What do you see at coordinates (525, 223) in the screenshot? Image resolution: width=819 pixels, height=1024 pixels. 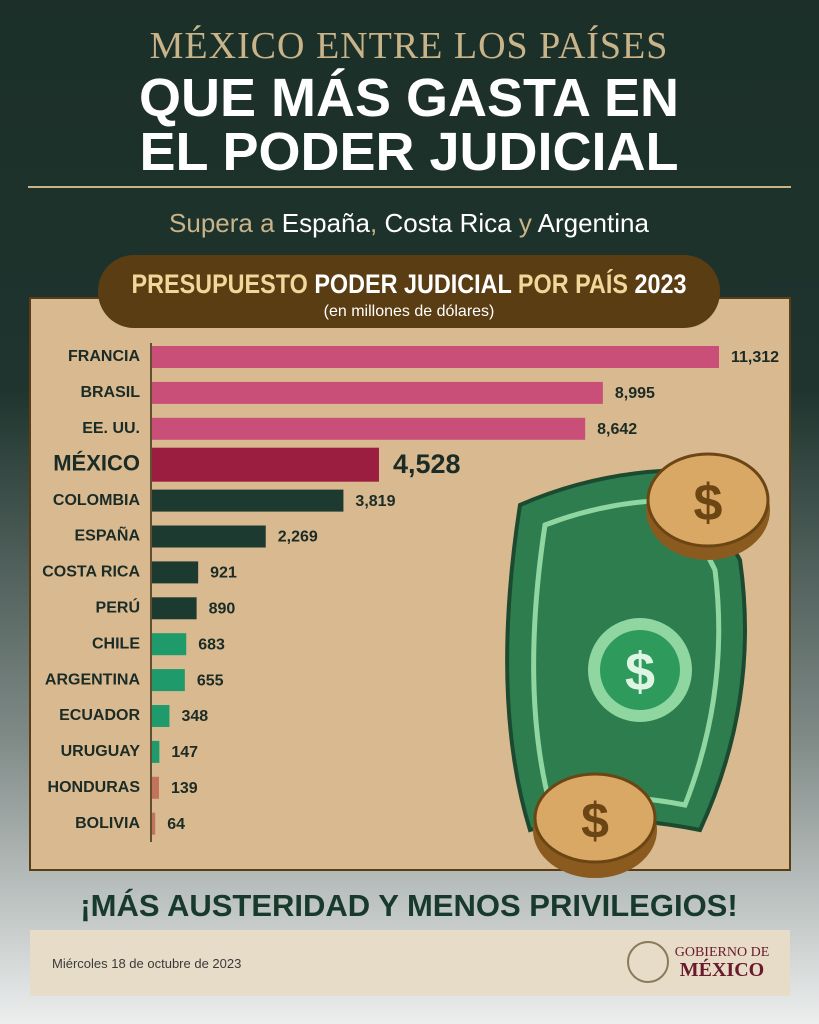 I see `subtitle-part: y` at bounding box center [525, 223].